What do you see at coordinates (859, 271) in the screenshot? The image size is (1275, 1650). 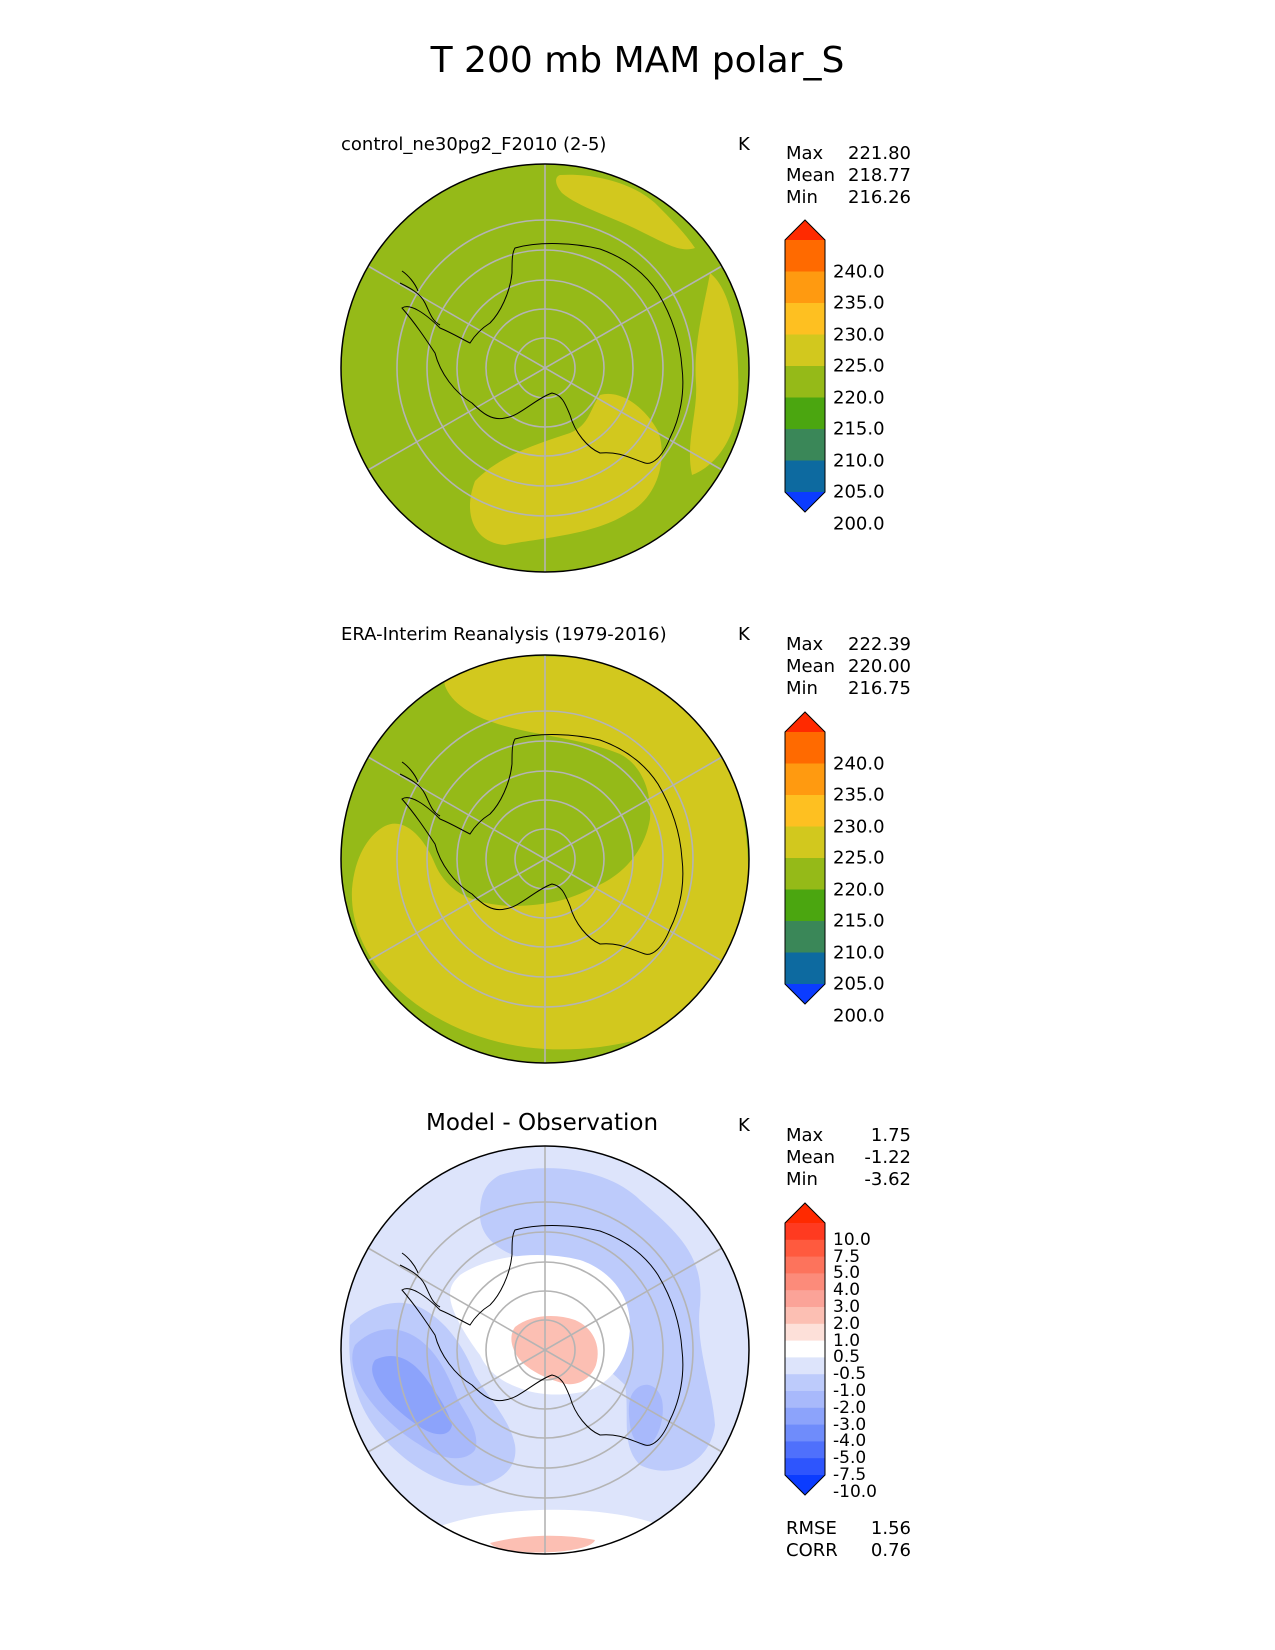 I see `colorbar-tick-label: 240.0` at bounding box center [859, 271].